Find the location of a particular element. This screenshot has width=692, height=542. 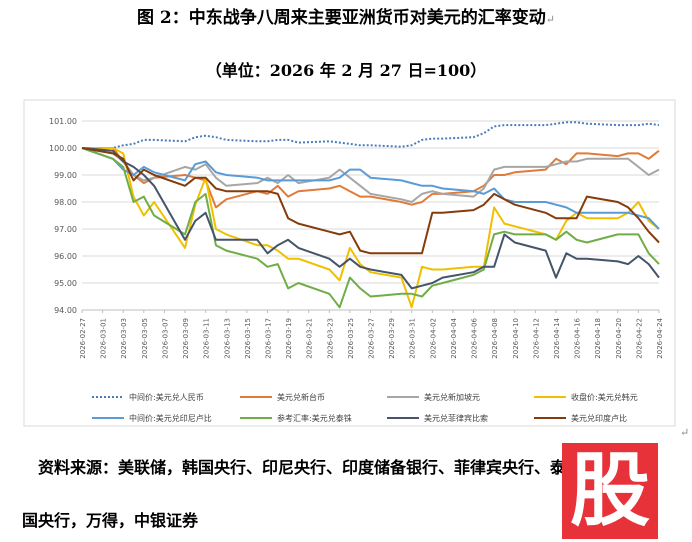

series-line is located at coordinates (370, 188).